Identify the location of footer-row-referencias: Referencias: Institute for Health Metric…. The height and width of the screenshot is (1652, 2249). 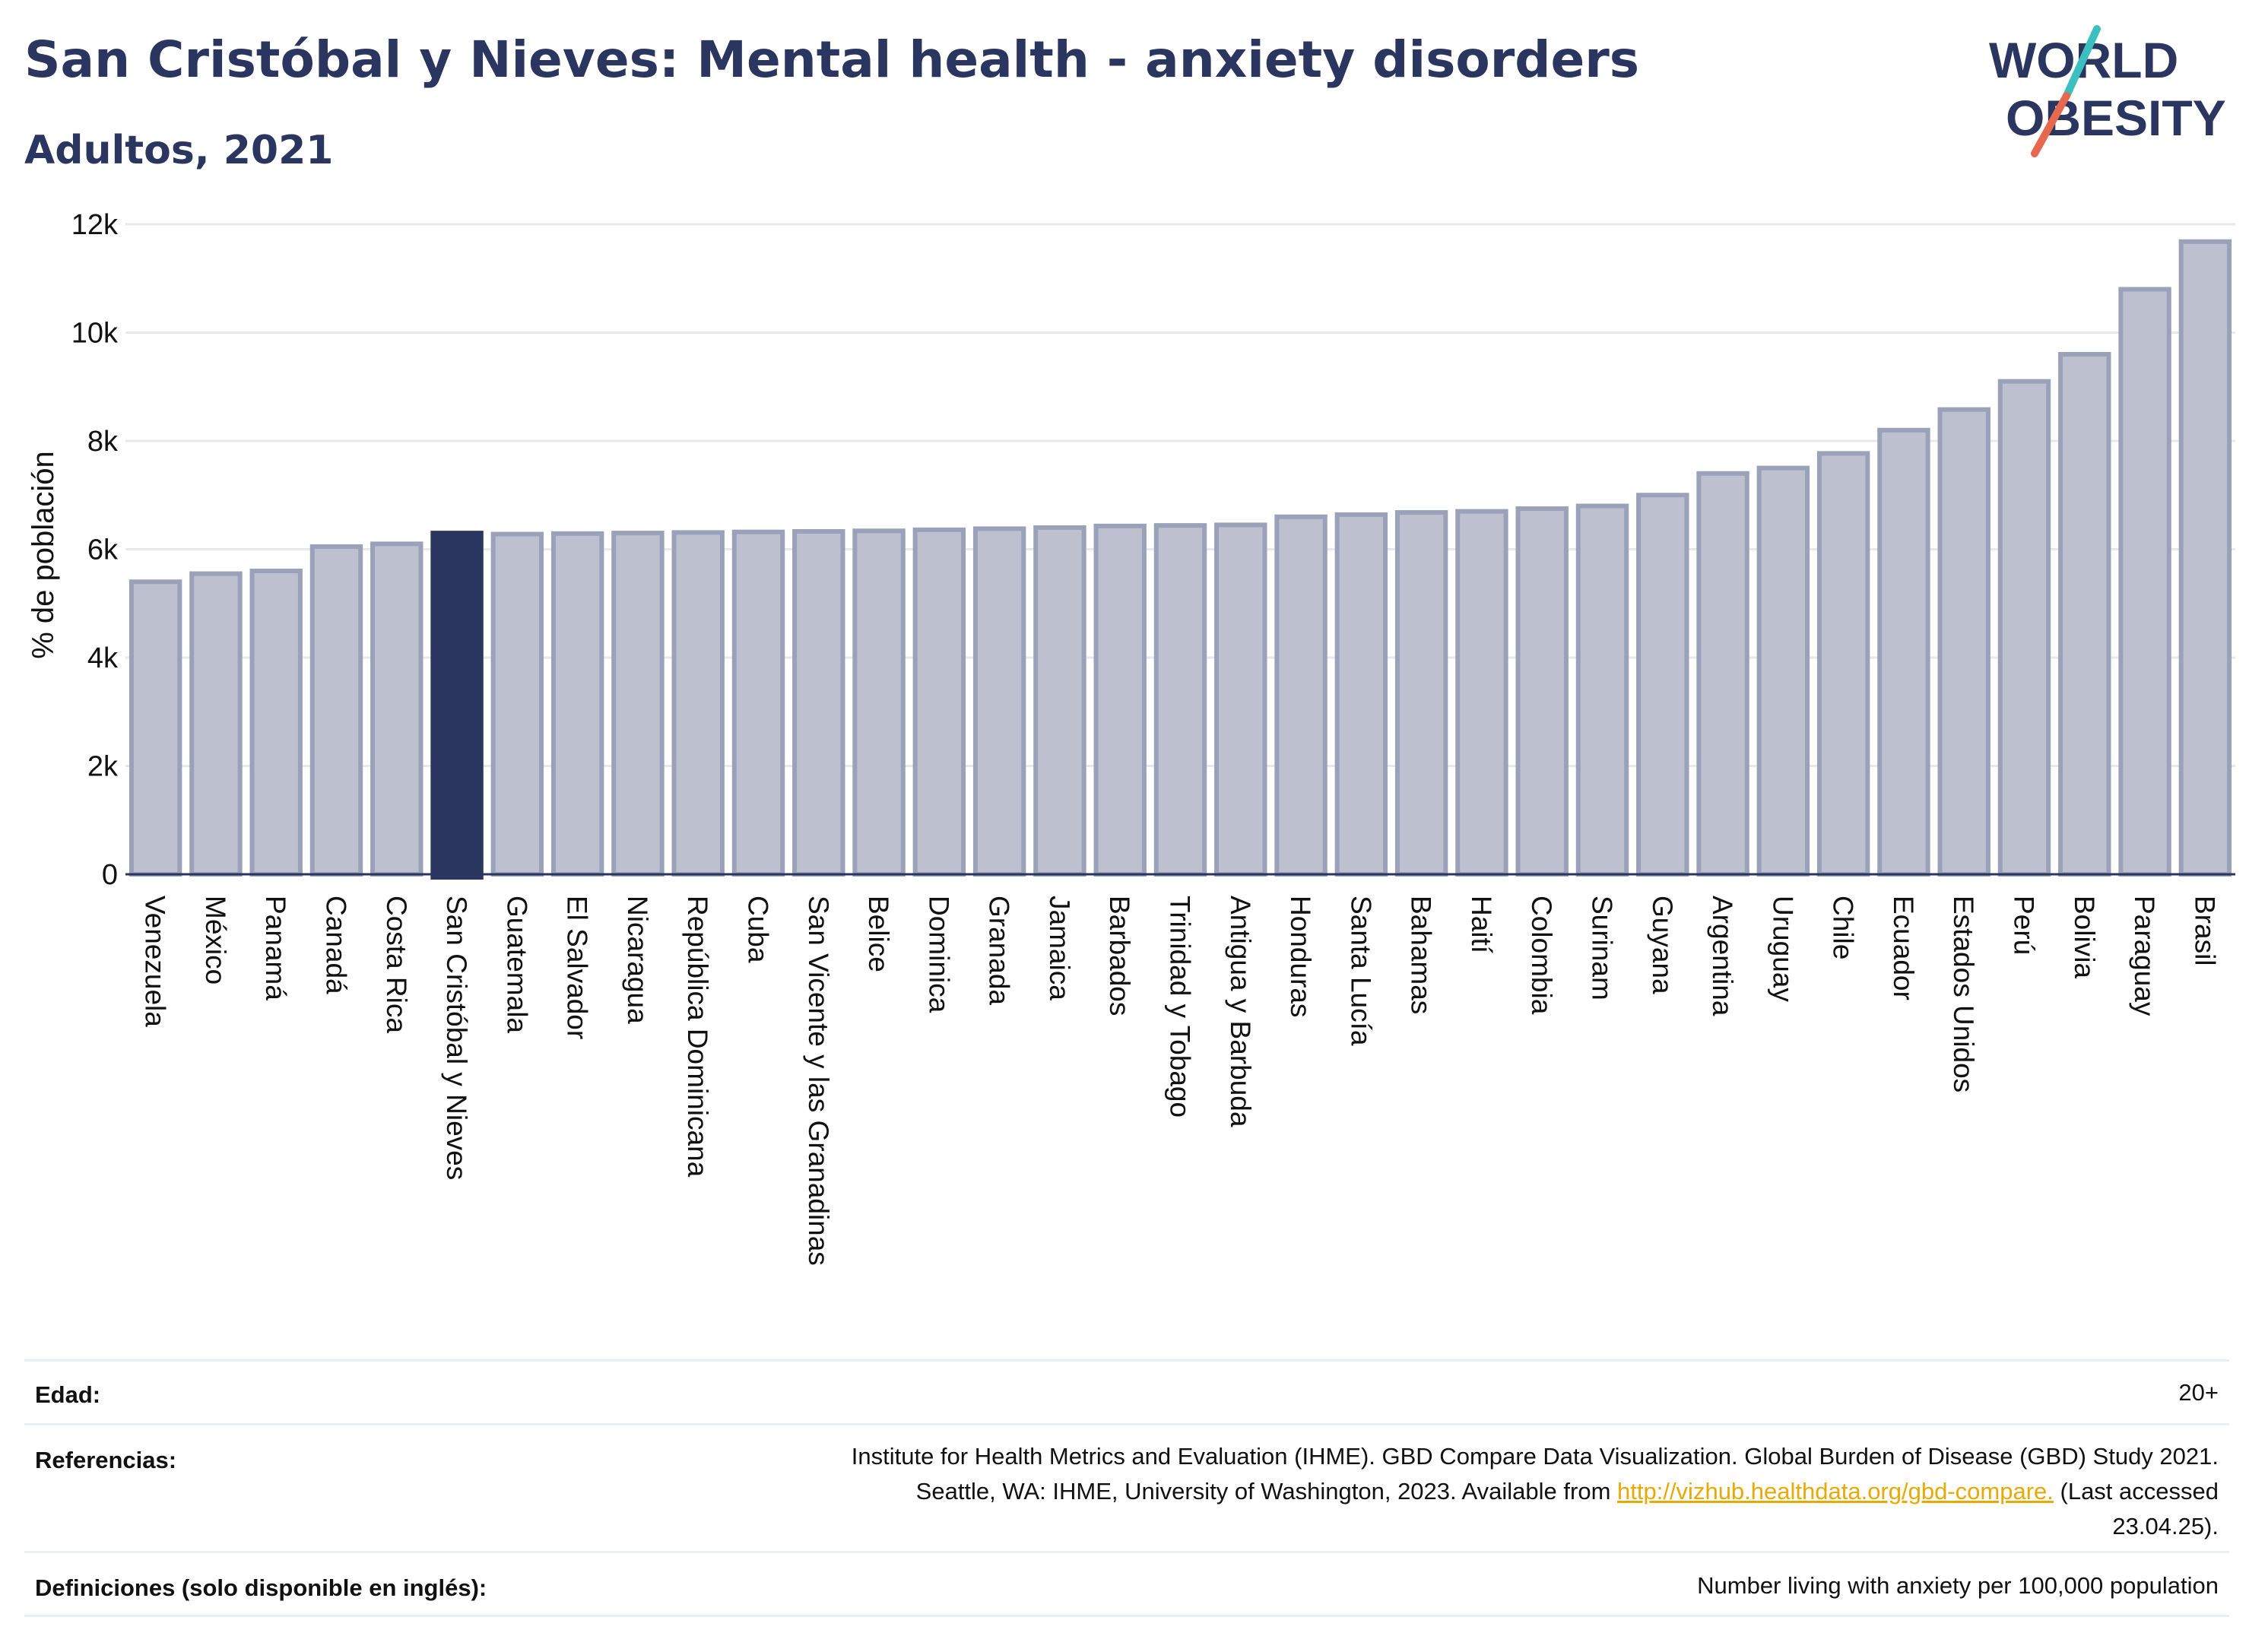
(1126, 1488).